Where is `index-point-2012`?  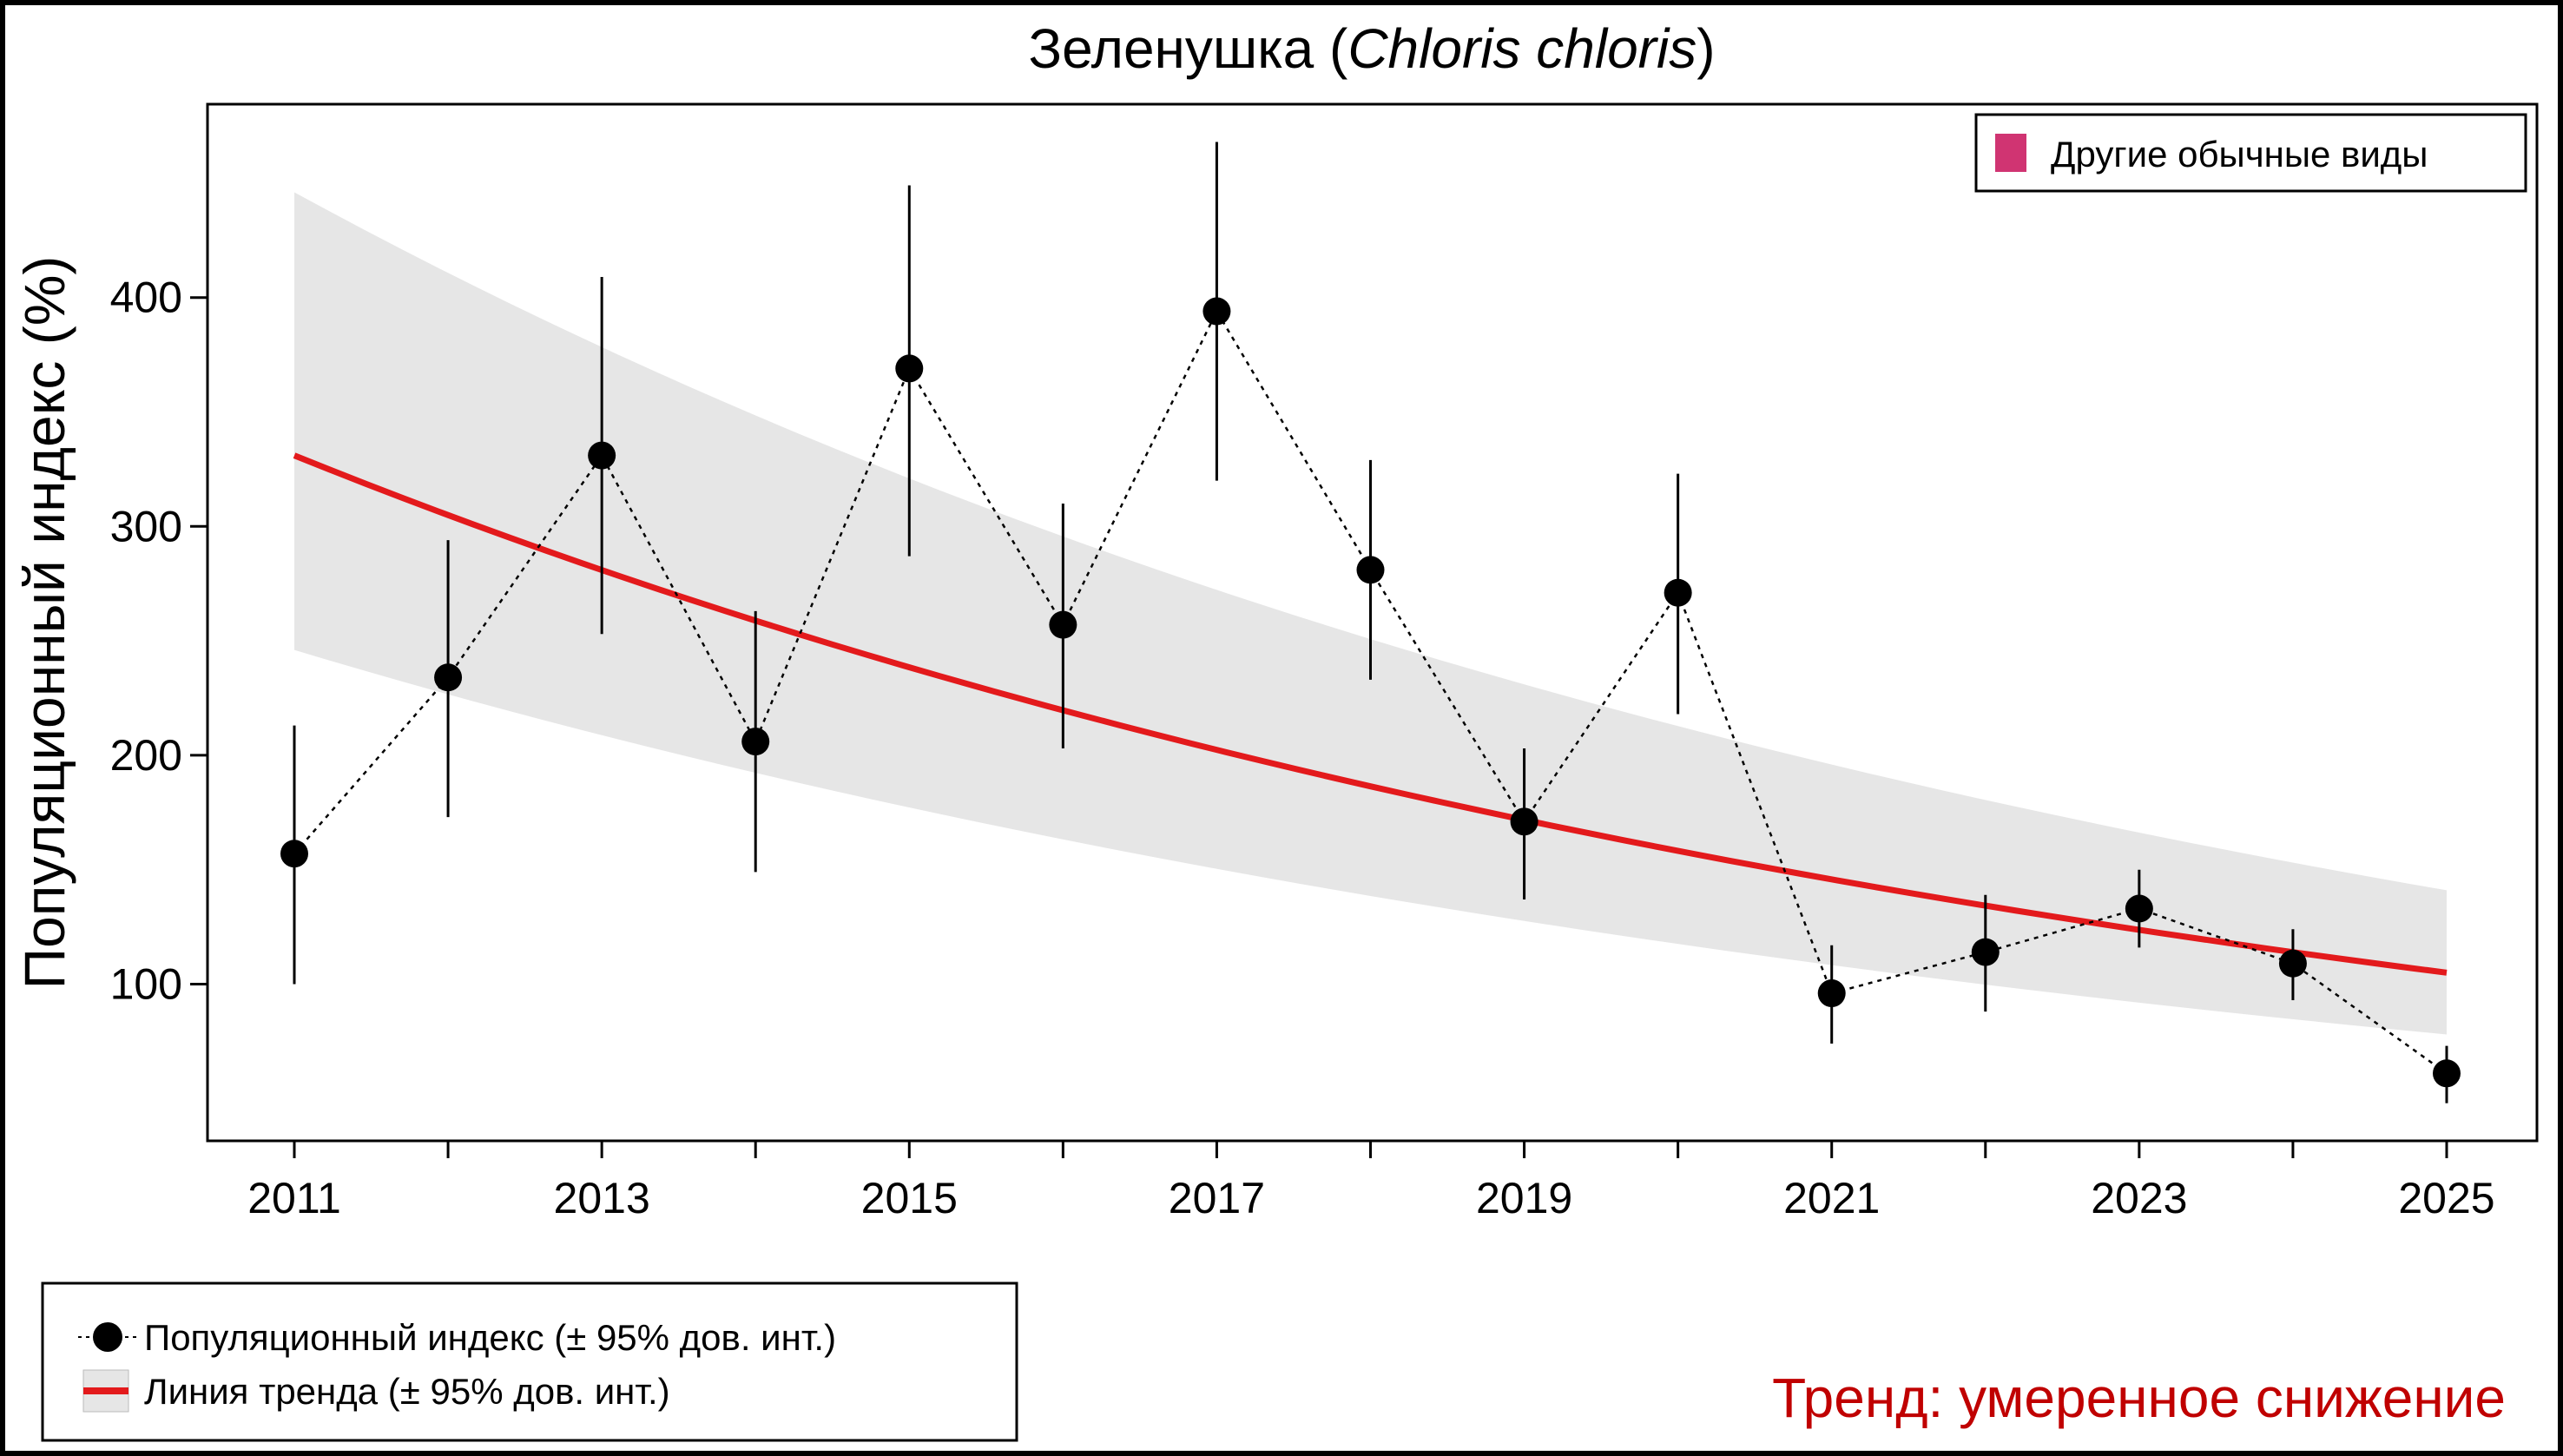 index-point-2012 is located at coordinates (448, 677).